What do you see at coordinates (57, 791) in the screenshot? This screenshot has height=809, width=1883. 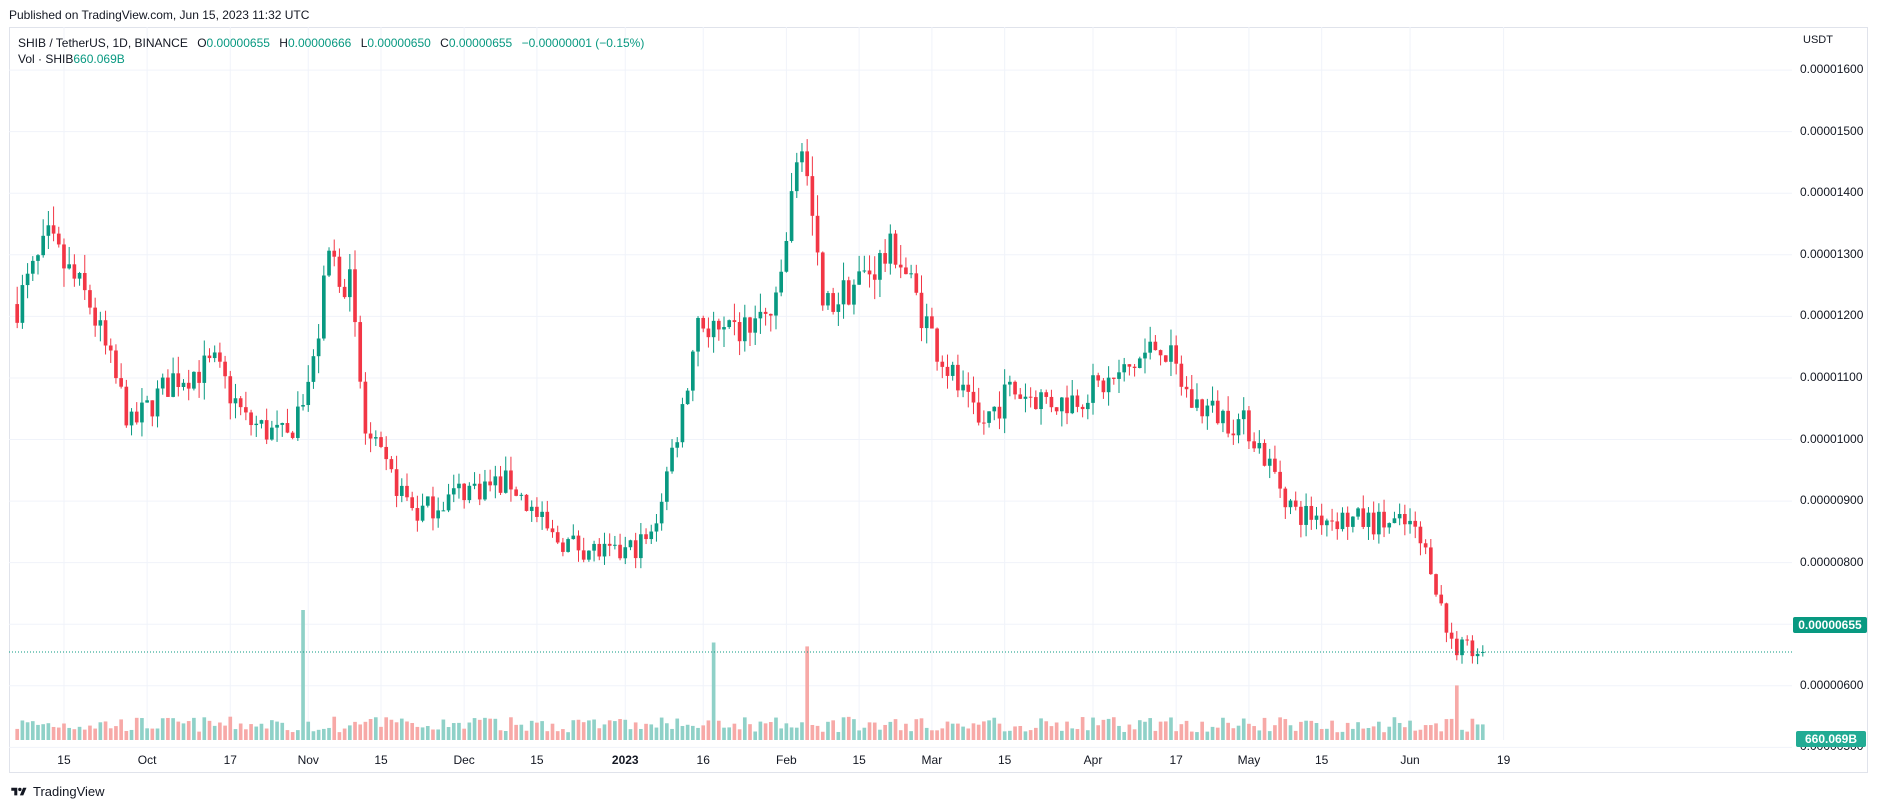 I see `tradingview-logo: TradingView` at bounding box center [57, 791].